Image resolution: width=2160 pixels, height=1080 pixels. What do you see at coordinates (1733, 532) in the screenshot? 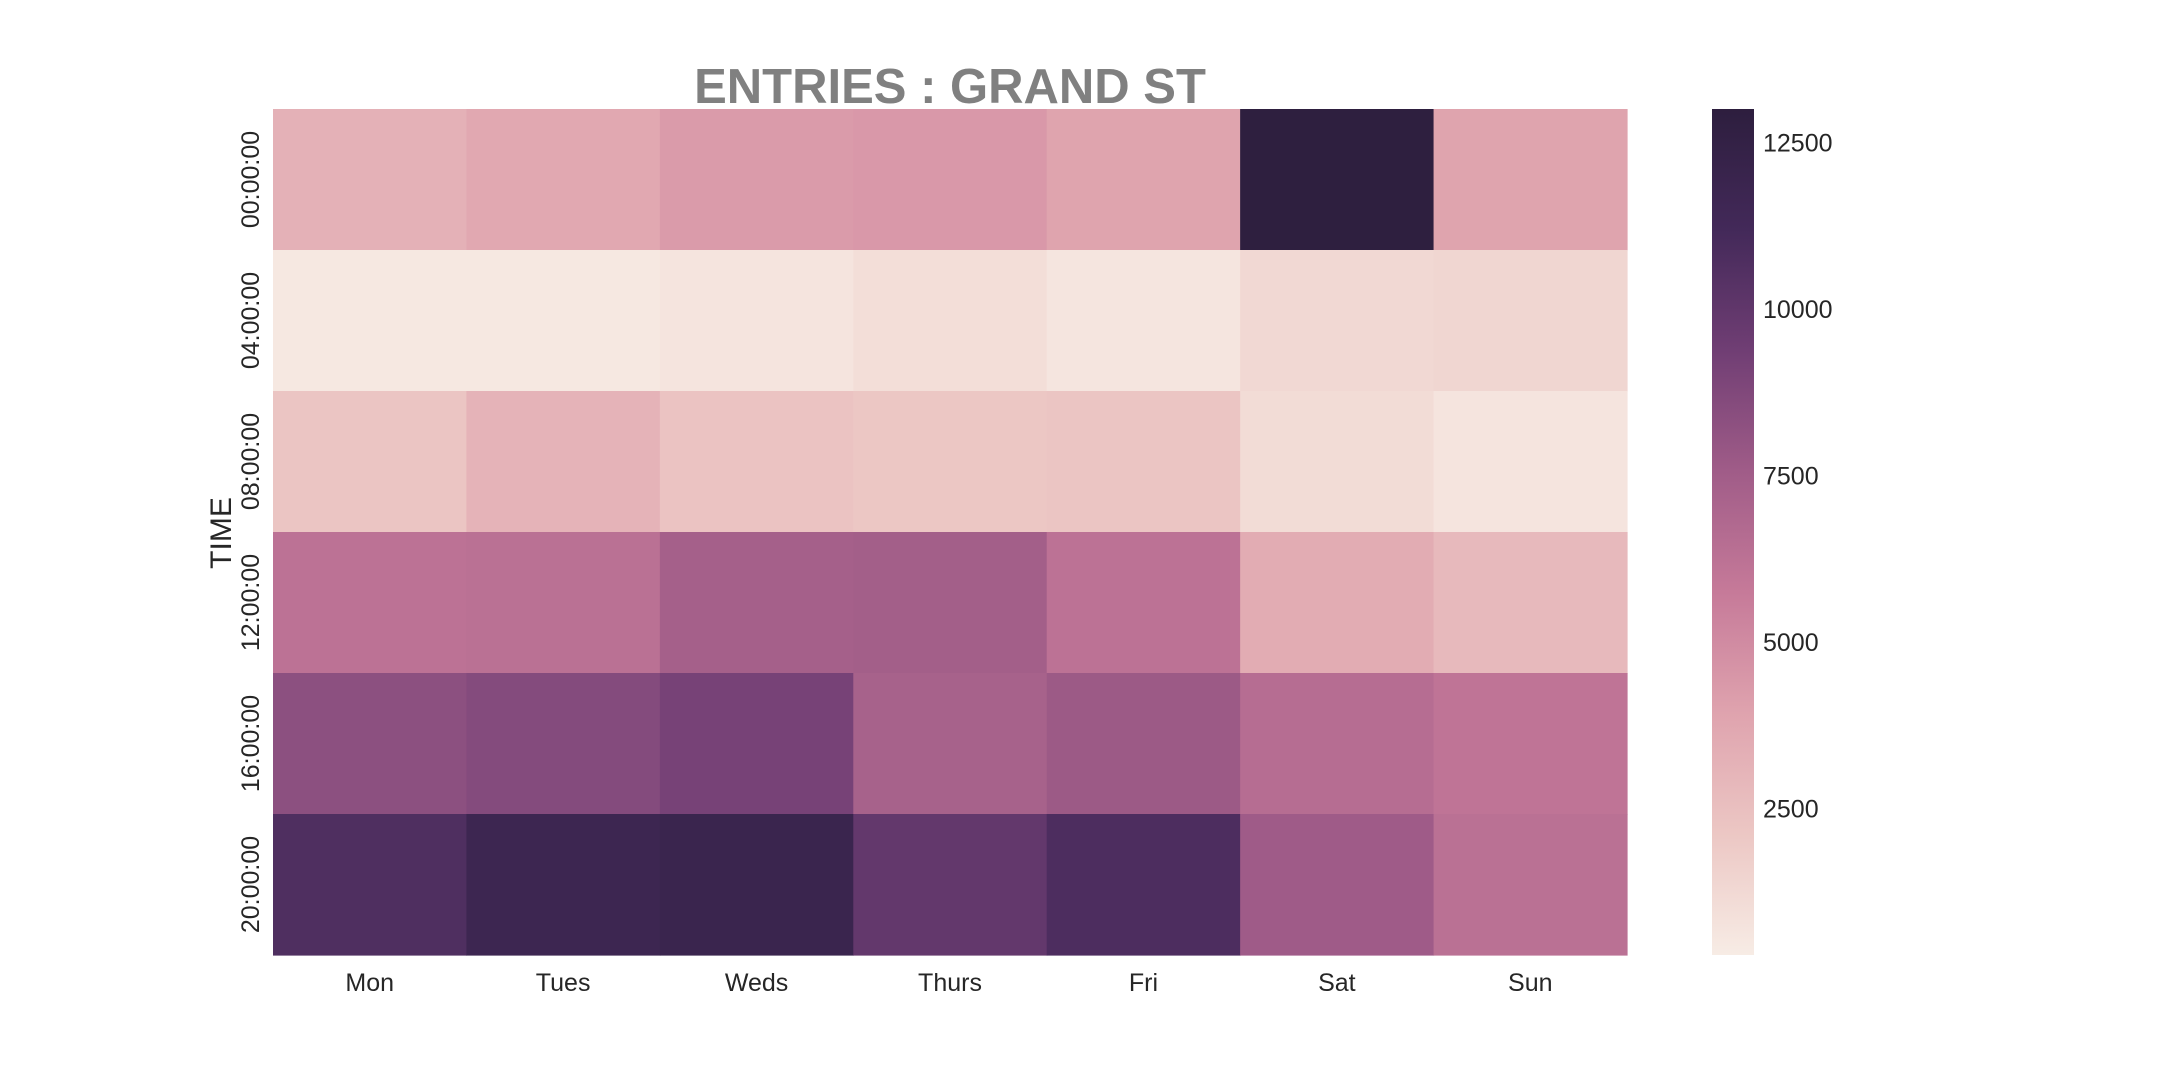
I see `colorbar` at bounding box center [1733, 532].